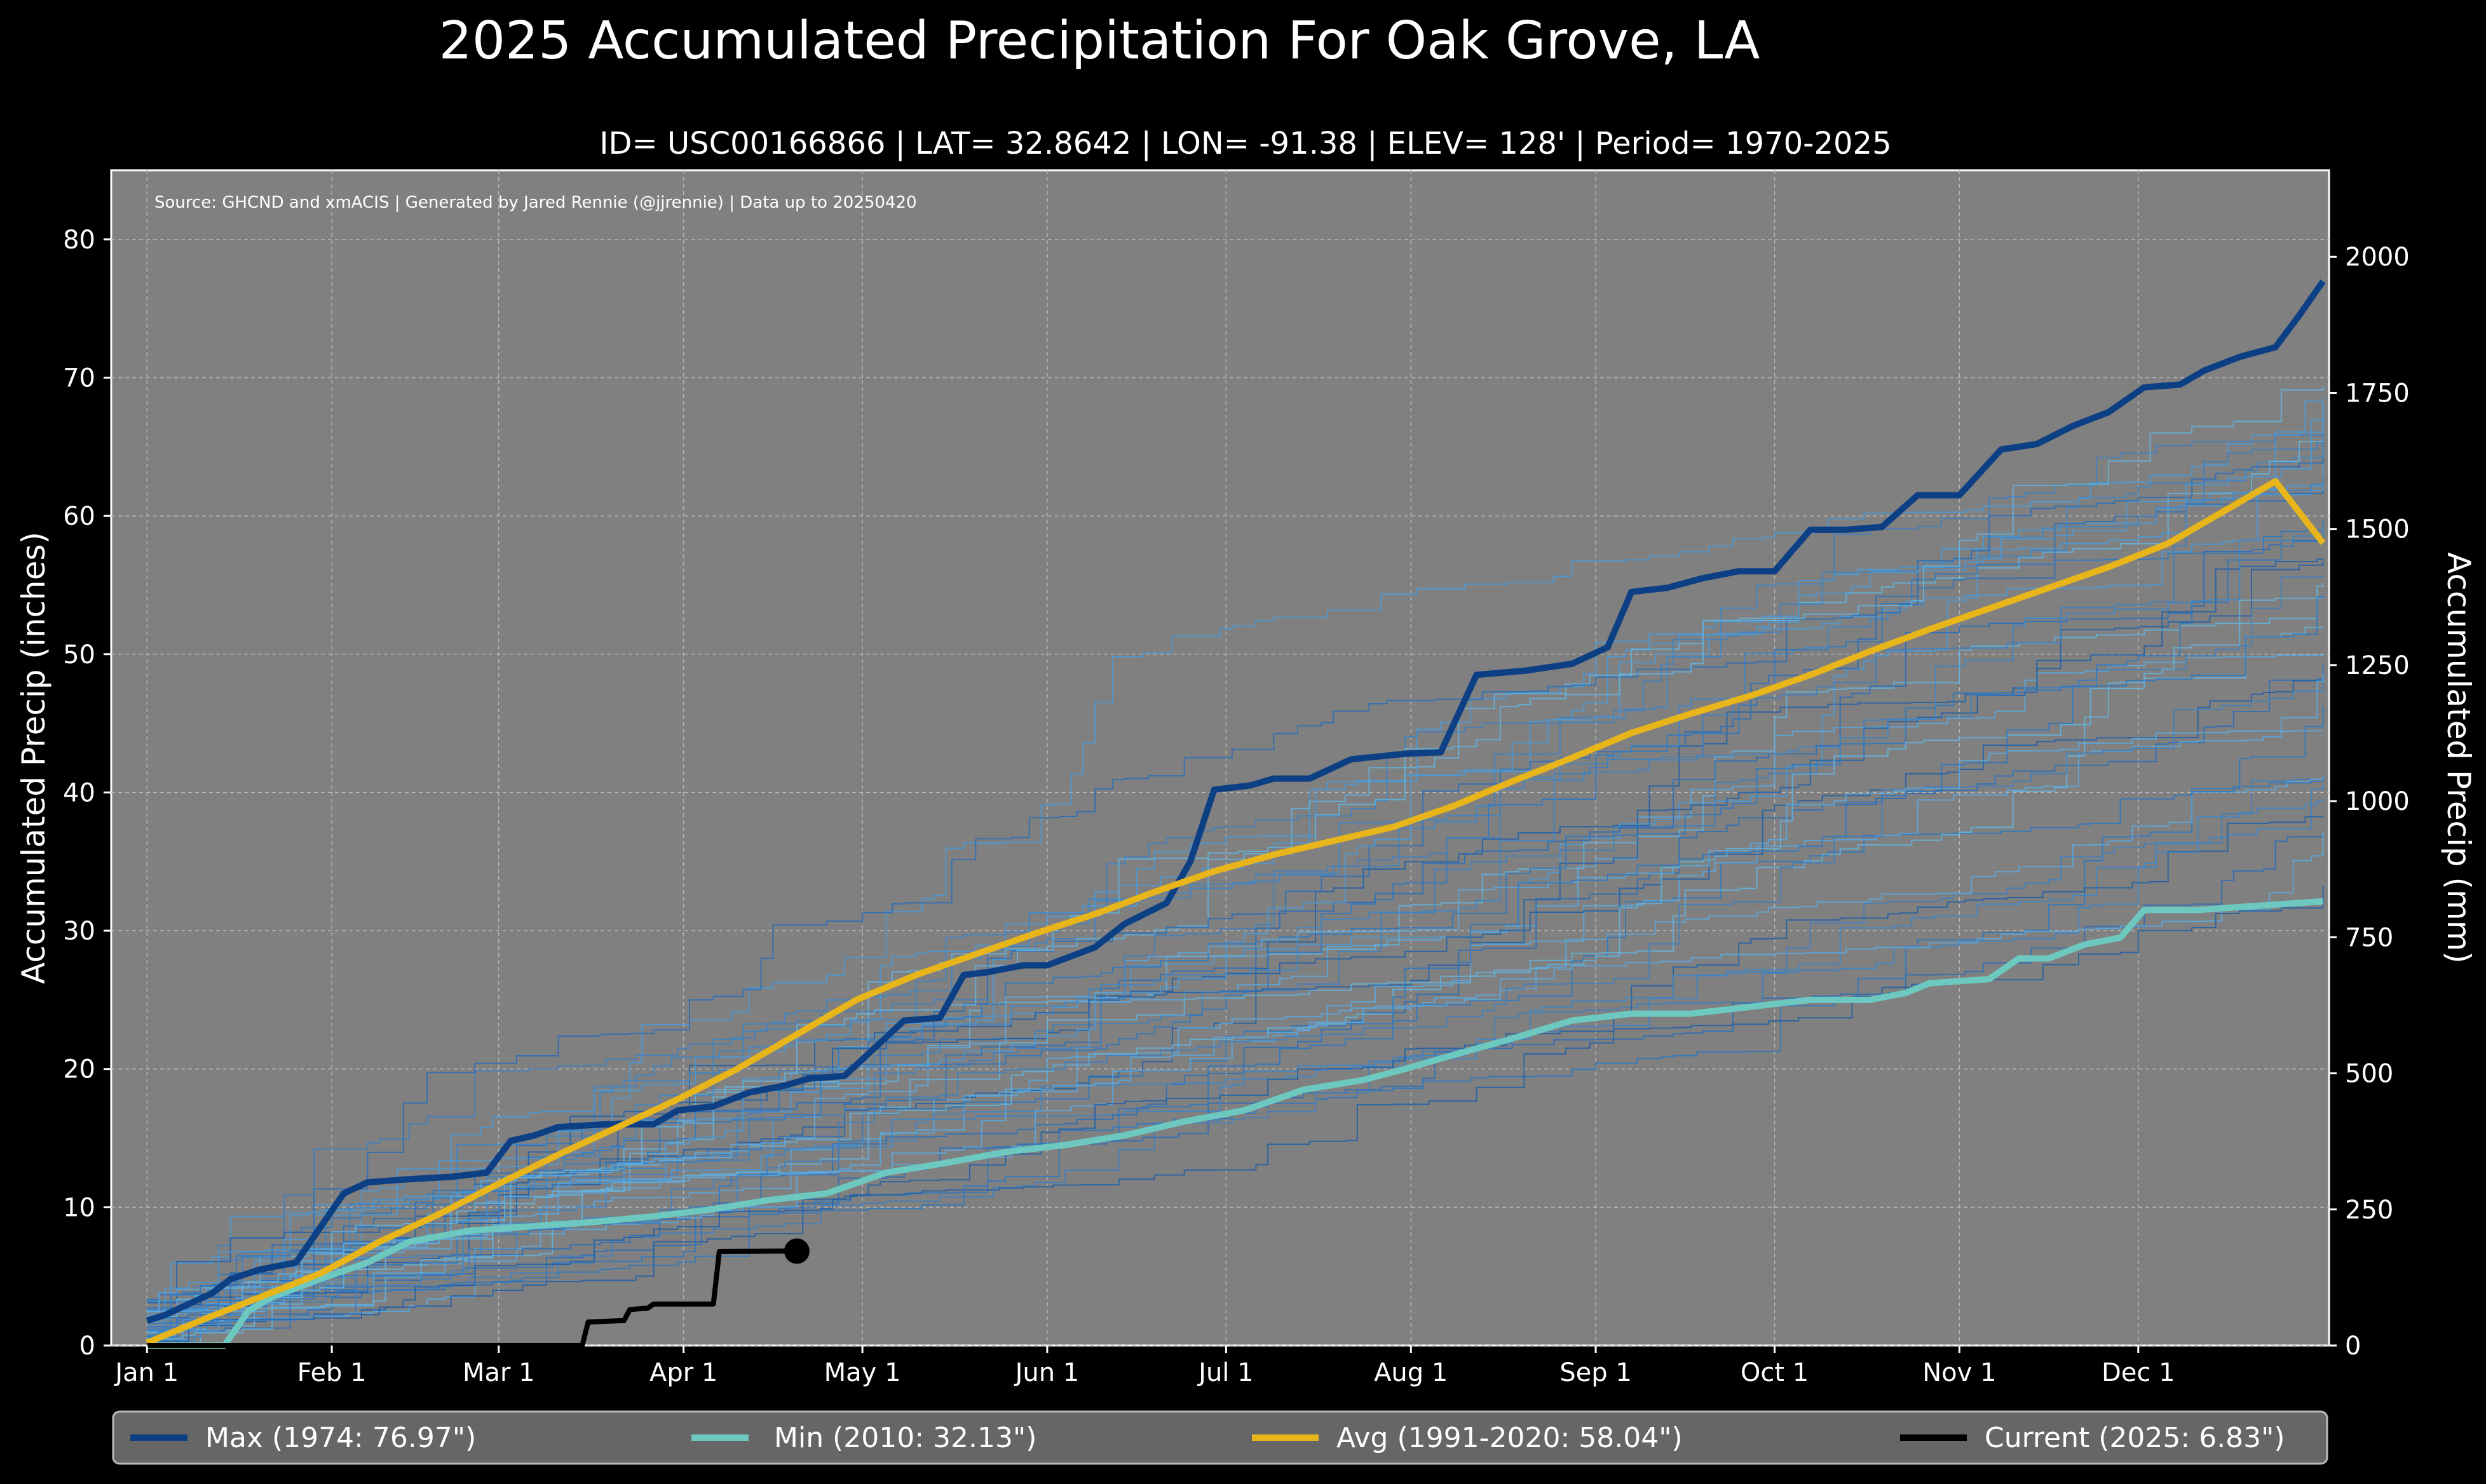  Describe the element at coordinates (2377, 665) in the screenshot. I see `y-right-tick-label: 1250` at that location.